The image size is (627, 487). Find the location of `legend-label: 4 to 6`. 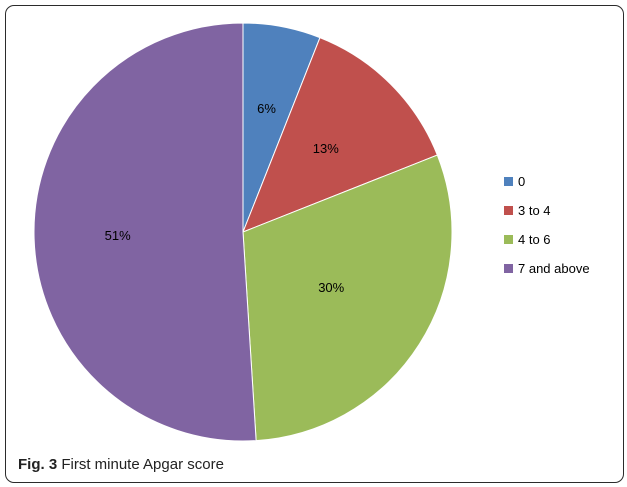

legend-label: 4 to 6 is located at coordinates (534, 239).